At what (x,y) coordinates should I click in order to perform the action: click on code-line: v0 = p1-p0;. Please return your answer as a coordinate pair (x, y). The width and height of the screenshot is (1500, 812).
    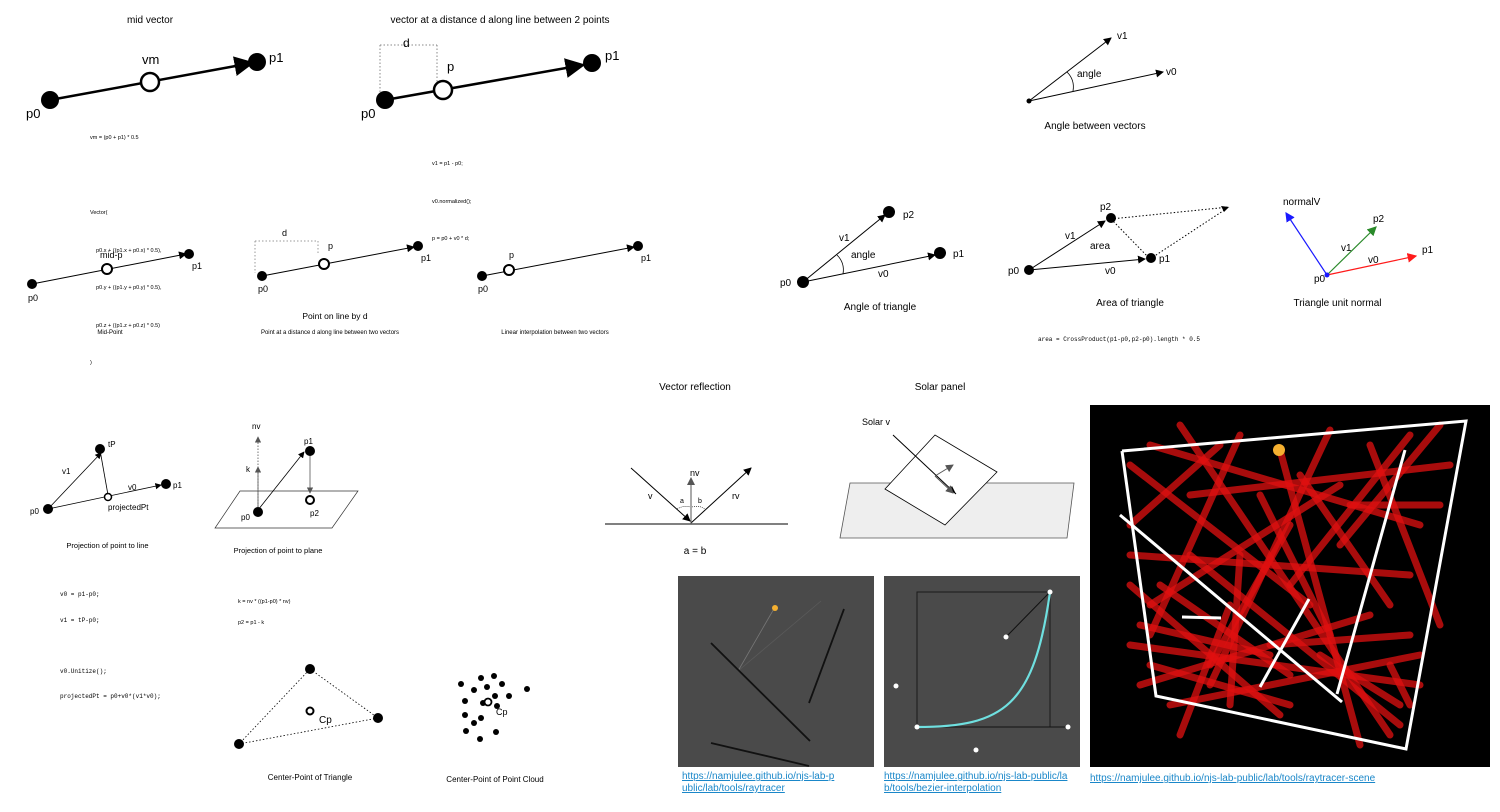
    Looking at the image, I should click on (80, 594).